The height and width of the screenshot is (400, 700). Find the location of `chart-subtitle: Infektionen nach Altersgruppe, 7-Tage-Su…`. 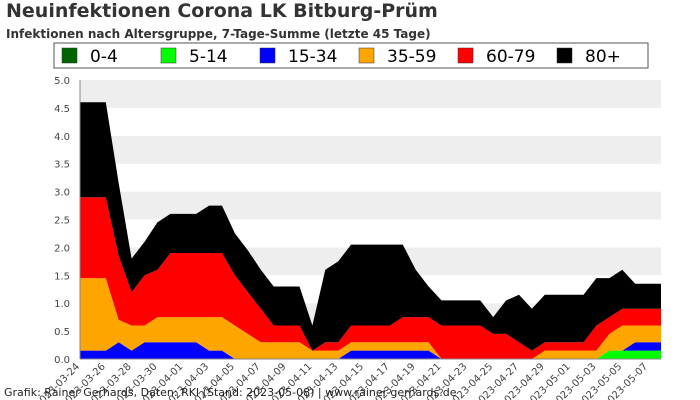

chart-subtitle: Infektionen nach Altersgruppe, 7-Tage-Su… is located at coordinates (218, 34).